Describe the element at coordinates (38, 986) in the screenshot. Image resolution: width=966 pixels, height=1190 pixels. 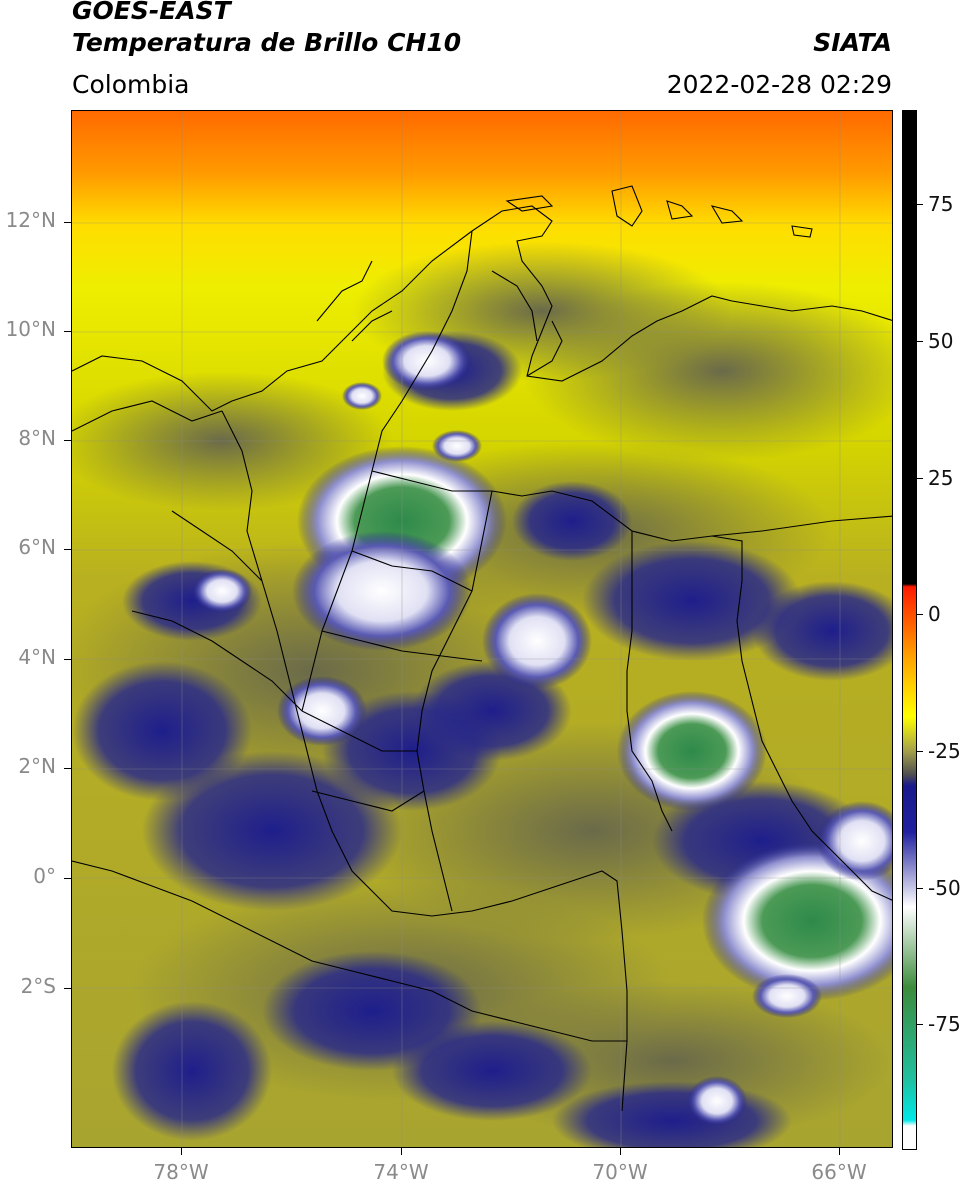
I see `lat-label-2s: 2°S` at that location.